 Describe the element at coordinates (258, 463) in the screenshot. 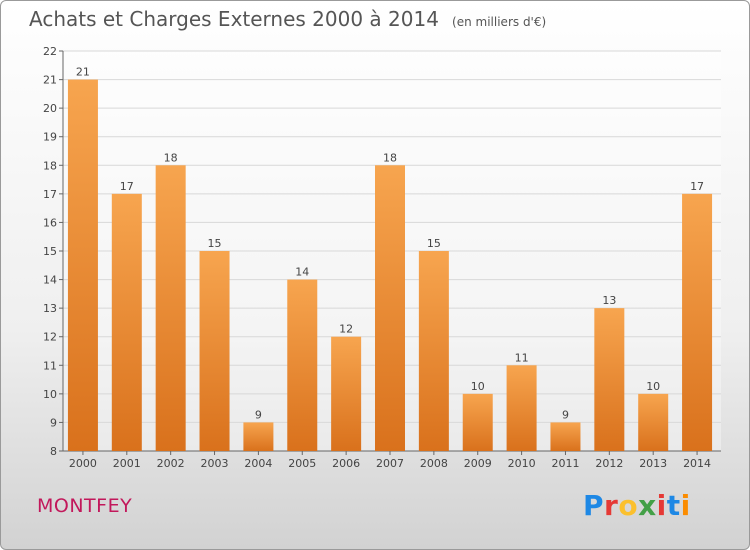

I see `x-tick-label: 2004` at that location.